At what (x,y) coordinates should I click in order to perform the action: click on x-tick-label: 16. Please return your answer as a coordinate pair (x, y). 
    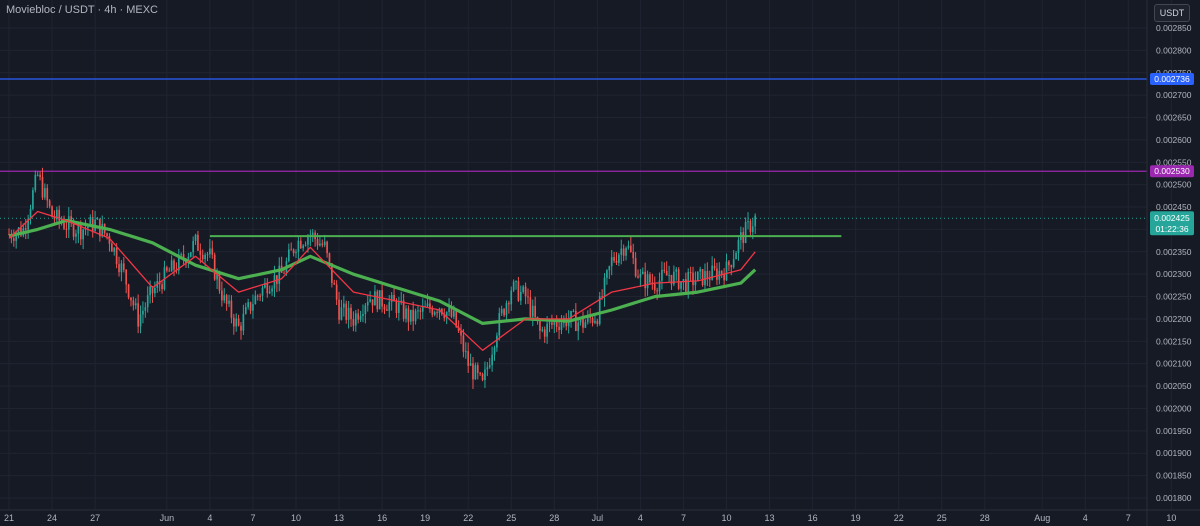
    Looking at the image, I should click on (382, 518).